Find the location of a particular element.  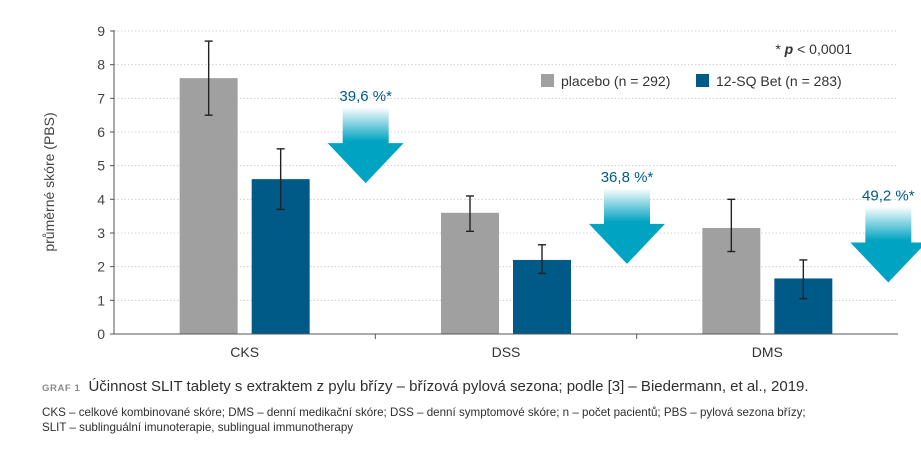

y-tick-label: 6 is located at coordinates (101, 132).